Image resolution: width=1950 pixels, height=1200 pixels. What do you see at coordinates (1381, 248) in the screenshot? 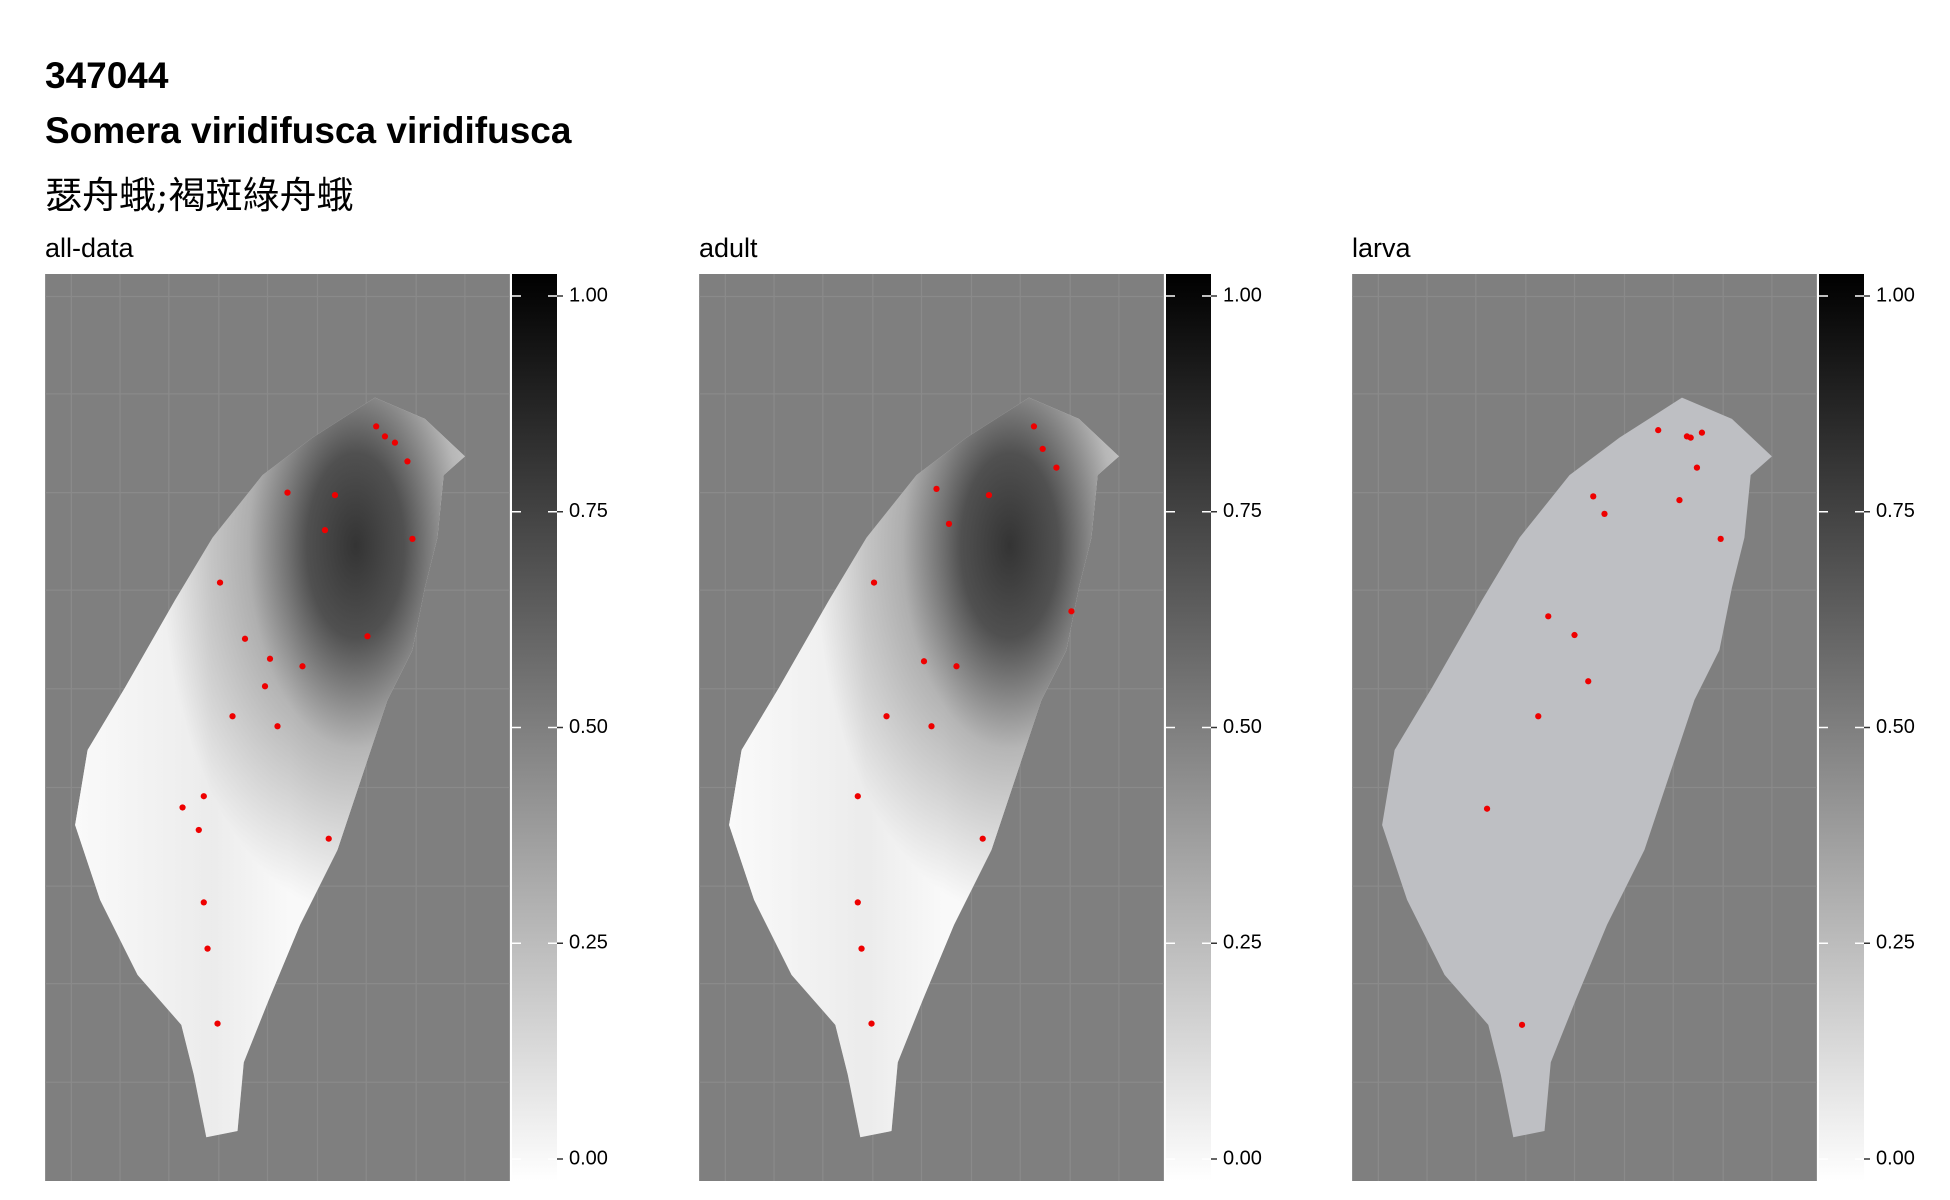
I see `panel-title: larva` at bounding box center [1381, 248].